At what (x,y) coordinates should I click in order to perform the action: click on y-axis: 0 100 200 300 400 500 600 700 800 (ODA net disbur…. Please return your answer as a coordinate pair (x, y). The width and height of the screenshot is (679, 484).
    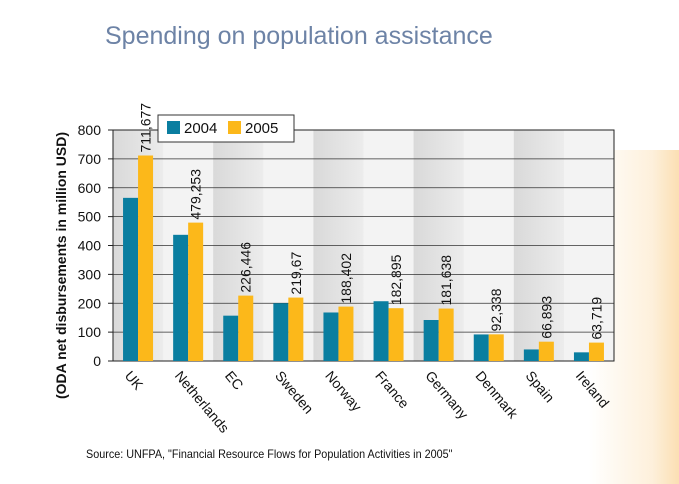
    Looking at the image, I should click on (83, 260).